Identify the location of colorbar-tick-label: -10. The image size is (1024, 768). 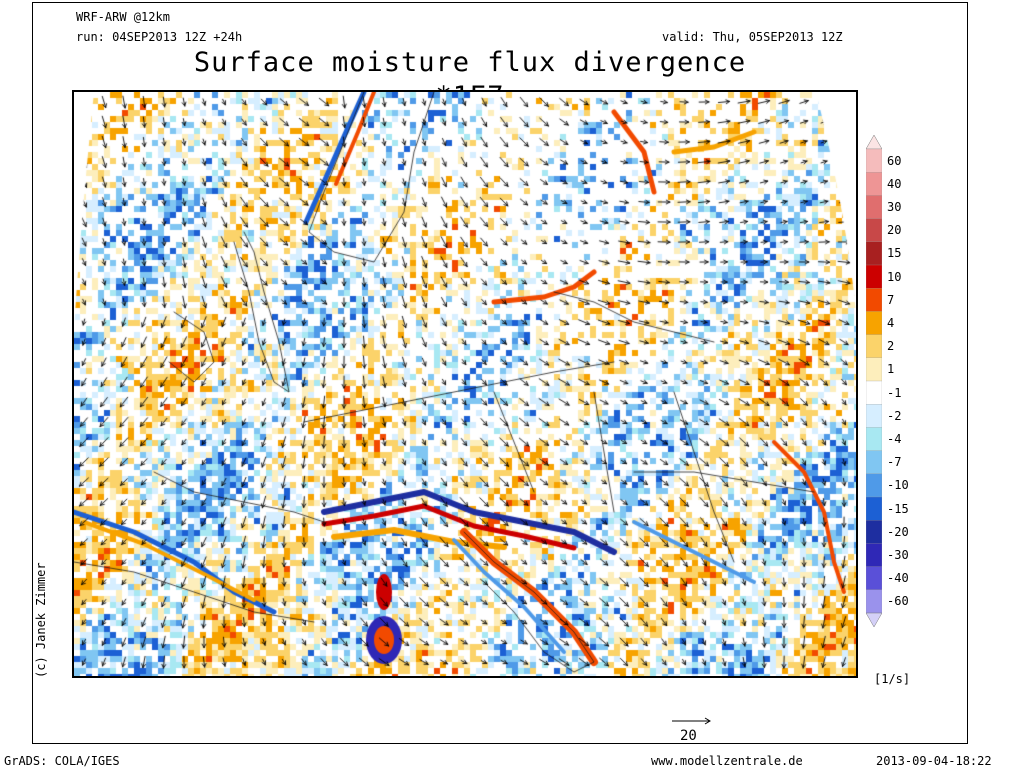
(898, 485).